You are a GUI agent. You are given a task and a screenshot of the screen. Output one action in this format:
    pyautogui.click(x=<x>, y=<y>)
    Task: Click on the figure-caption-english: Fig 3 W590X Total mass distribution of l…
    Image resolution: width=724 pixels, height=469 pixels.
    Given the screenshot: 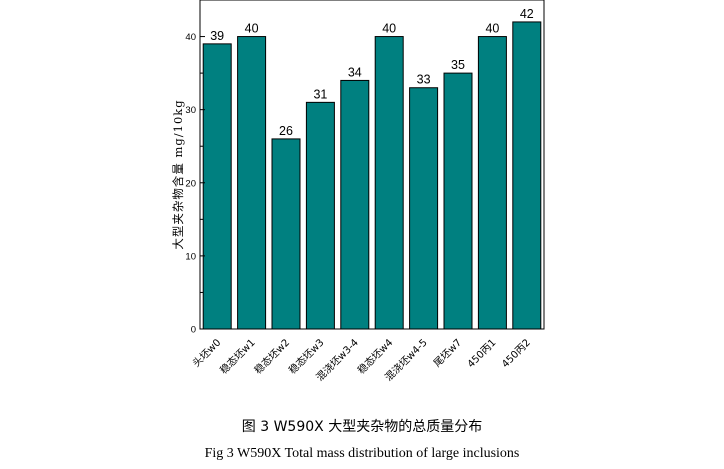 What is the action you would take?
    pyautogui.click(x=362, y=453)
    